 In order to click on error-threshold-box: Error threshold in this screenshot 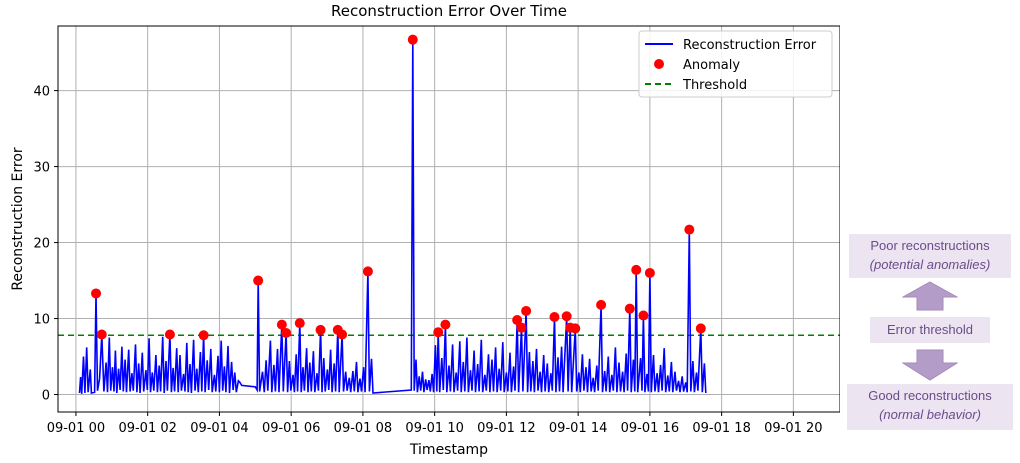, I will do `click(930, 330)`.